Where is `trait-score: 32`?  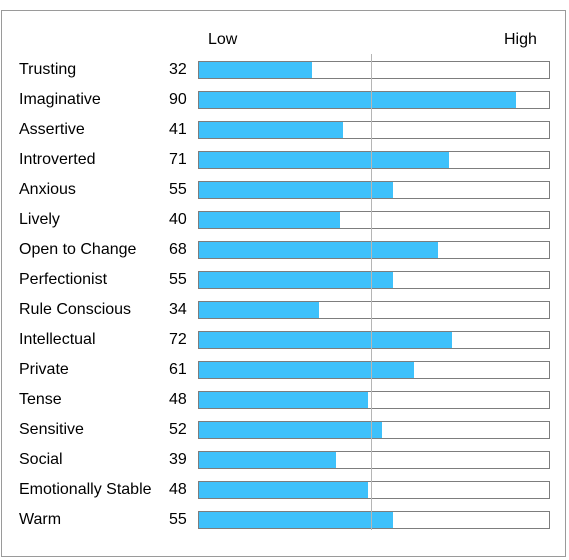
trait-score: 32 is located at coordinates (178, 69).